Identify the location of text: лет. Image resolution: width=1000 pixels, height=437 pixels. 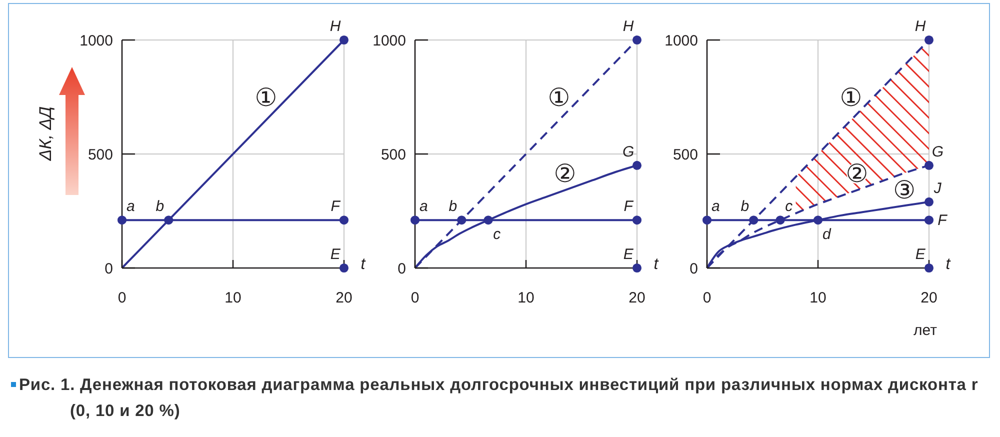
(926, 330).